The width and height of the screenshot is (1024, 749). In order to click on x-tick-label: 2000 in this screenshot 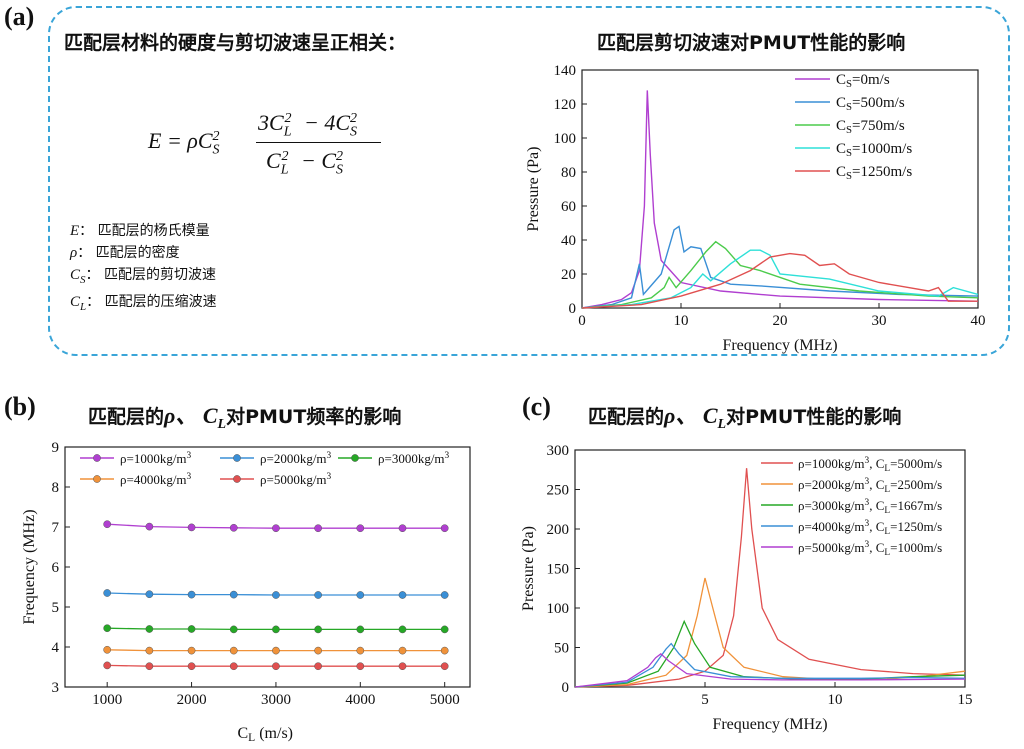, I will do `click(192, 700)`.